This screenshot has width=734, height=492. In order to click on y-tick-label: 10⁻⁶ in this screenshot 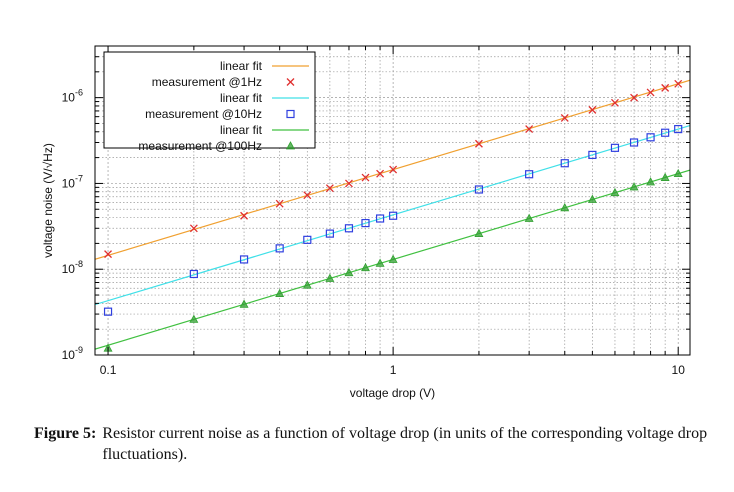, I will do `click(72, 96)`.